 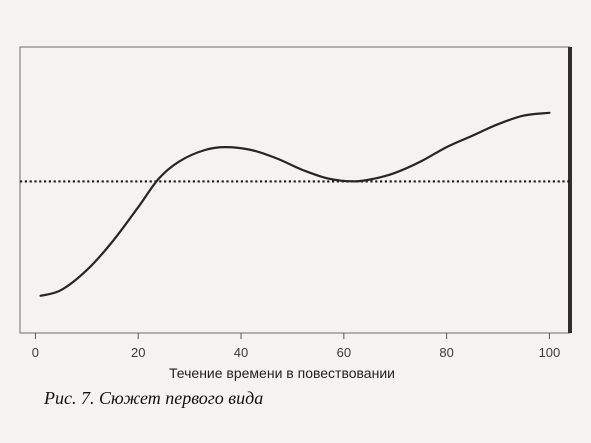 What do you see at coordinates (344, 352) in the screenshot?
I see `x-tick-label: 60` at bounding box center [344, 352].